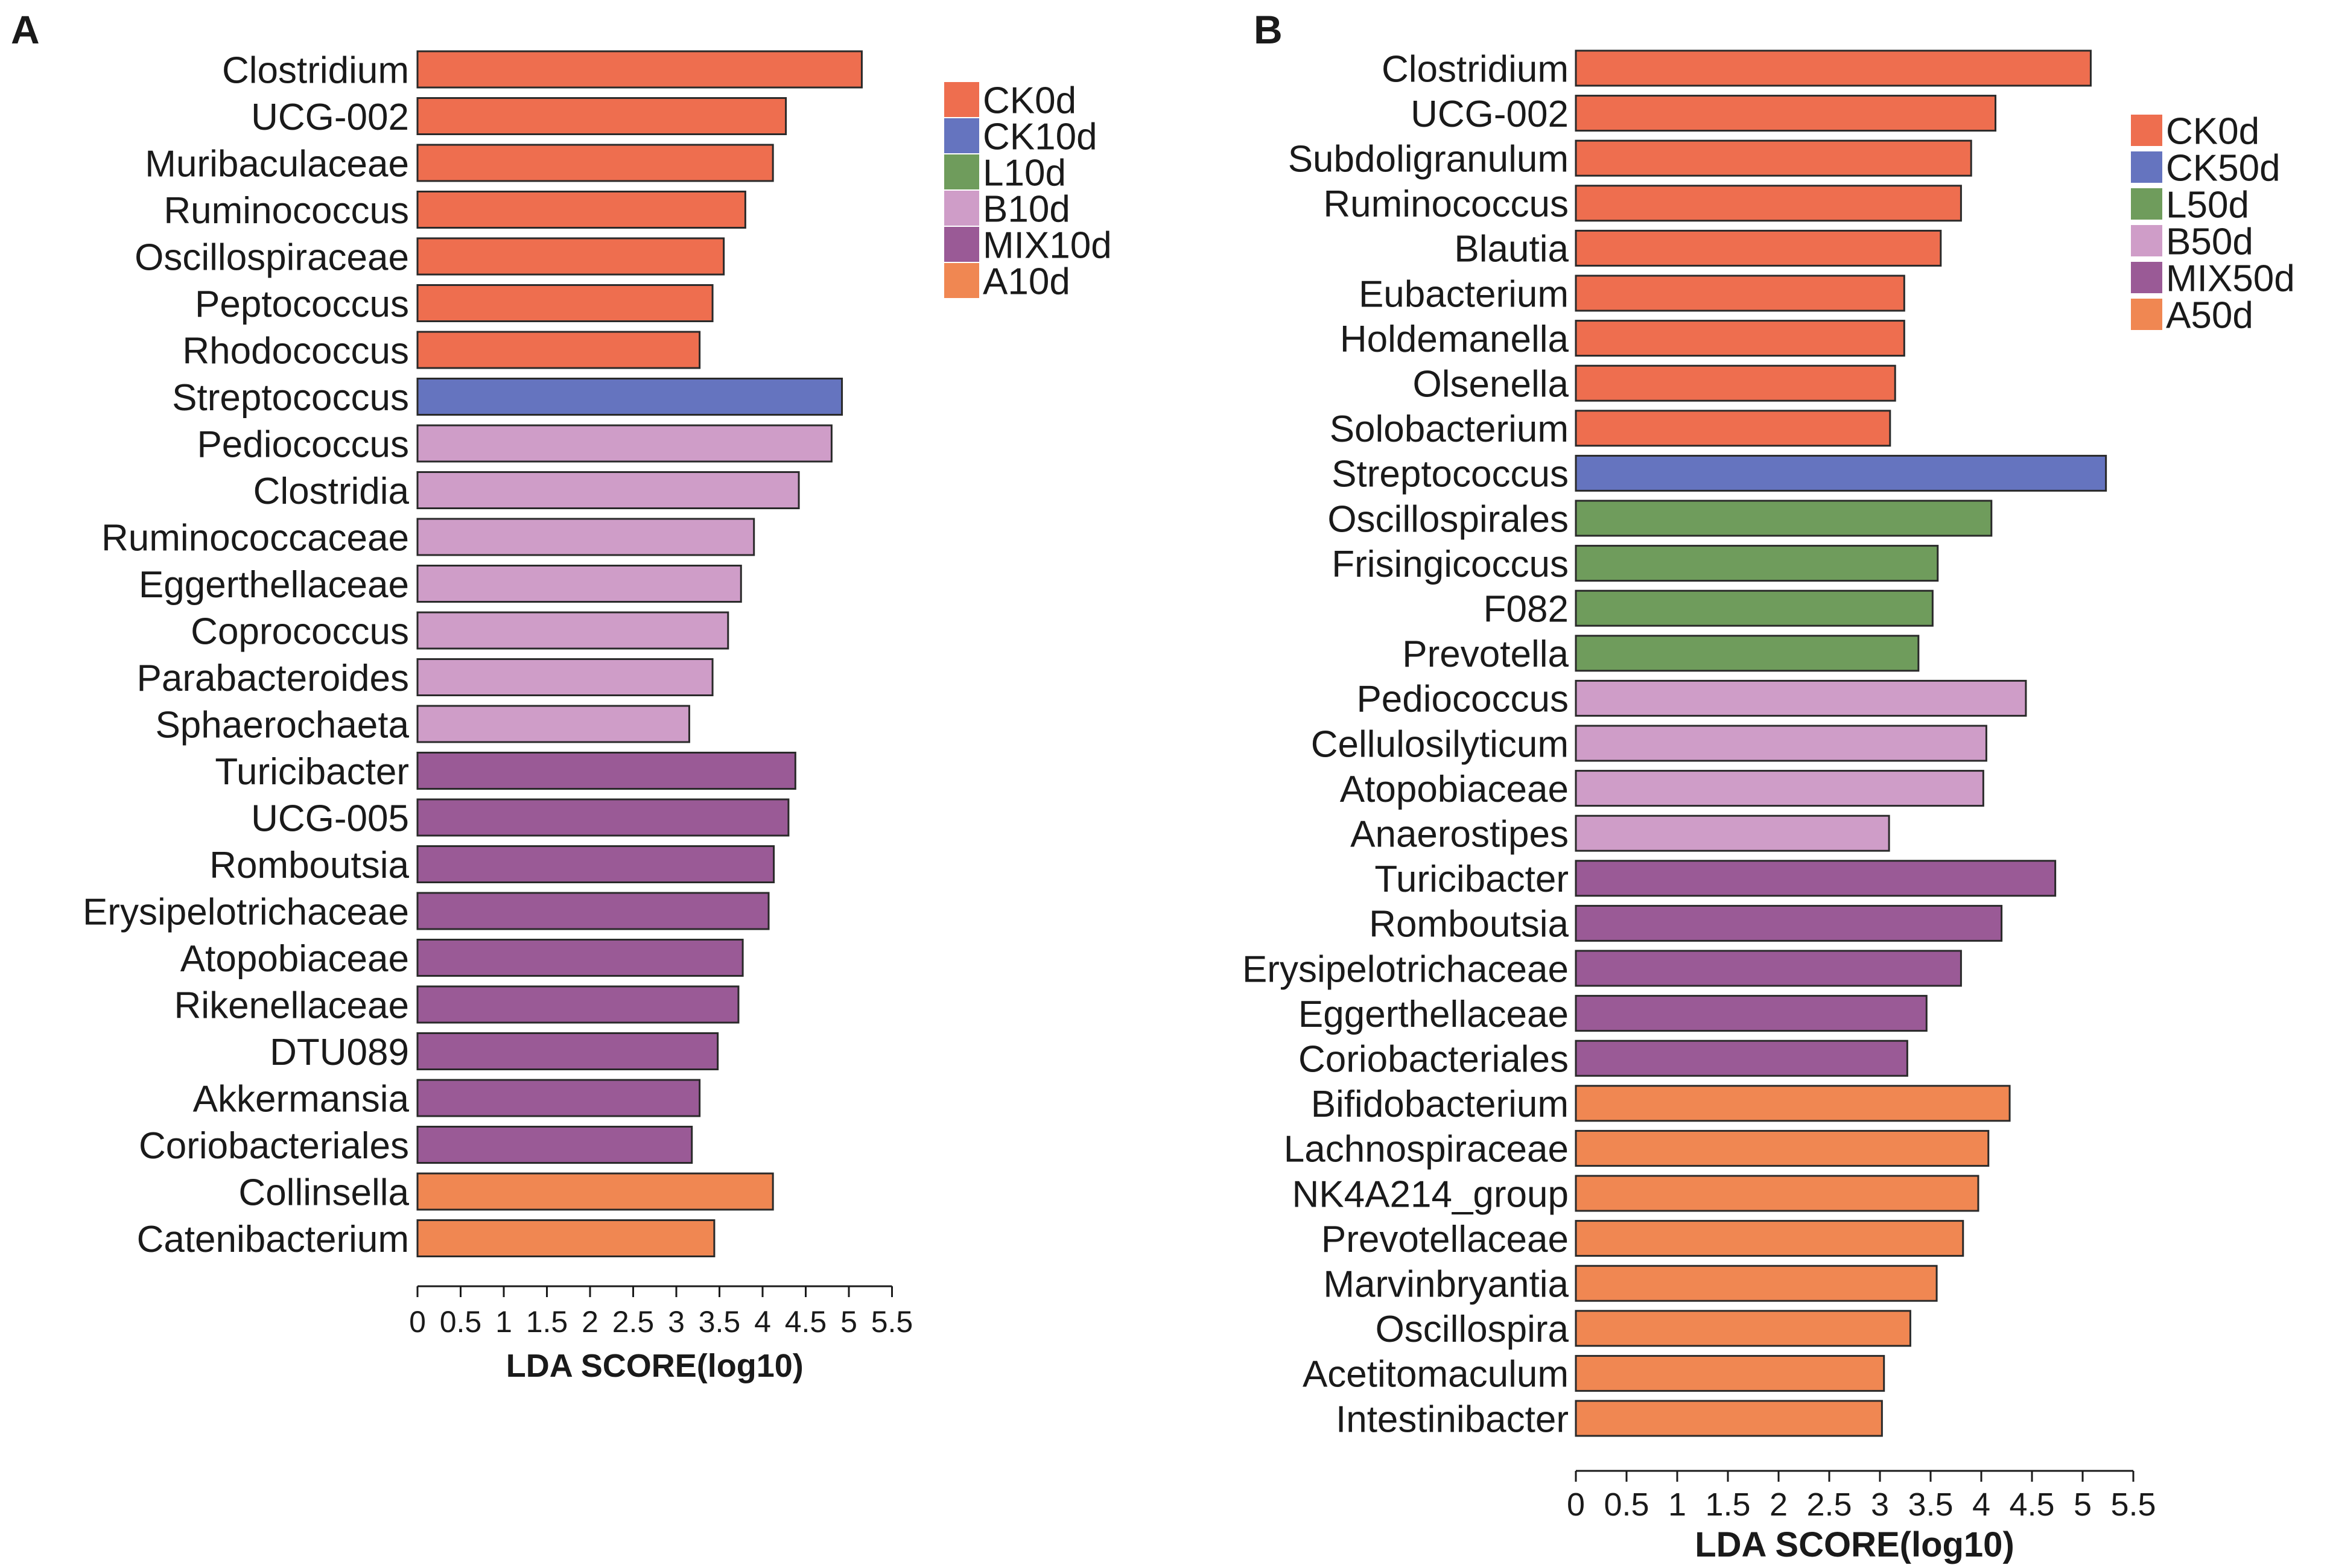  I want to click on panel-b-bar-prevotella, so click(1747, 653).